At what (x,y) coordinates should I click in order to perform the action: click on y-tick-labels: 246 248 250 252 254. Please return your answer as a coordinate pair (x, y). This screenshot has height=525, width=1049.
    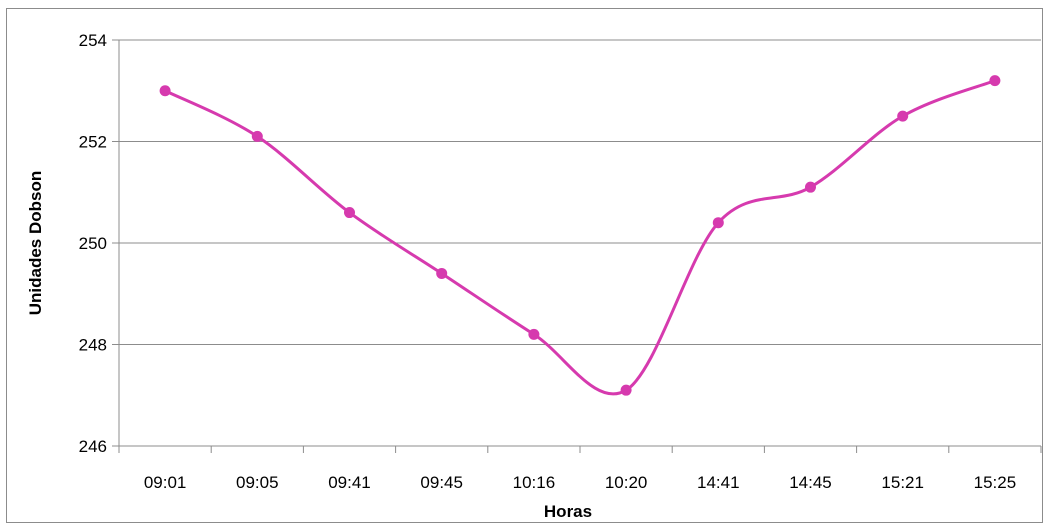
    Looking at the image, I should click on (93, 243).